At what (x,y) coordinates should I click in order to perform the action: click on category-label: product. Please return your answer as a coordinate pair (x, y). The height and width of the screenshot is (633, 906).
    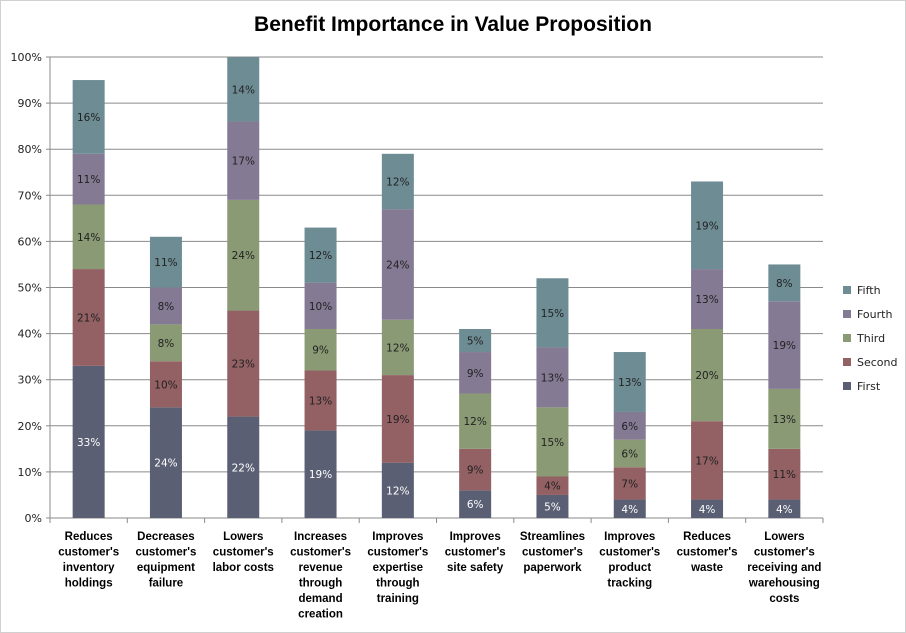
    Looking at the image, I should click on (629, 568).